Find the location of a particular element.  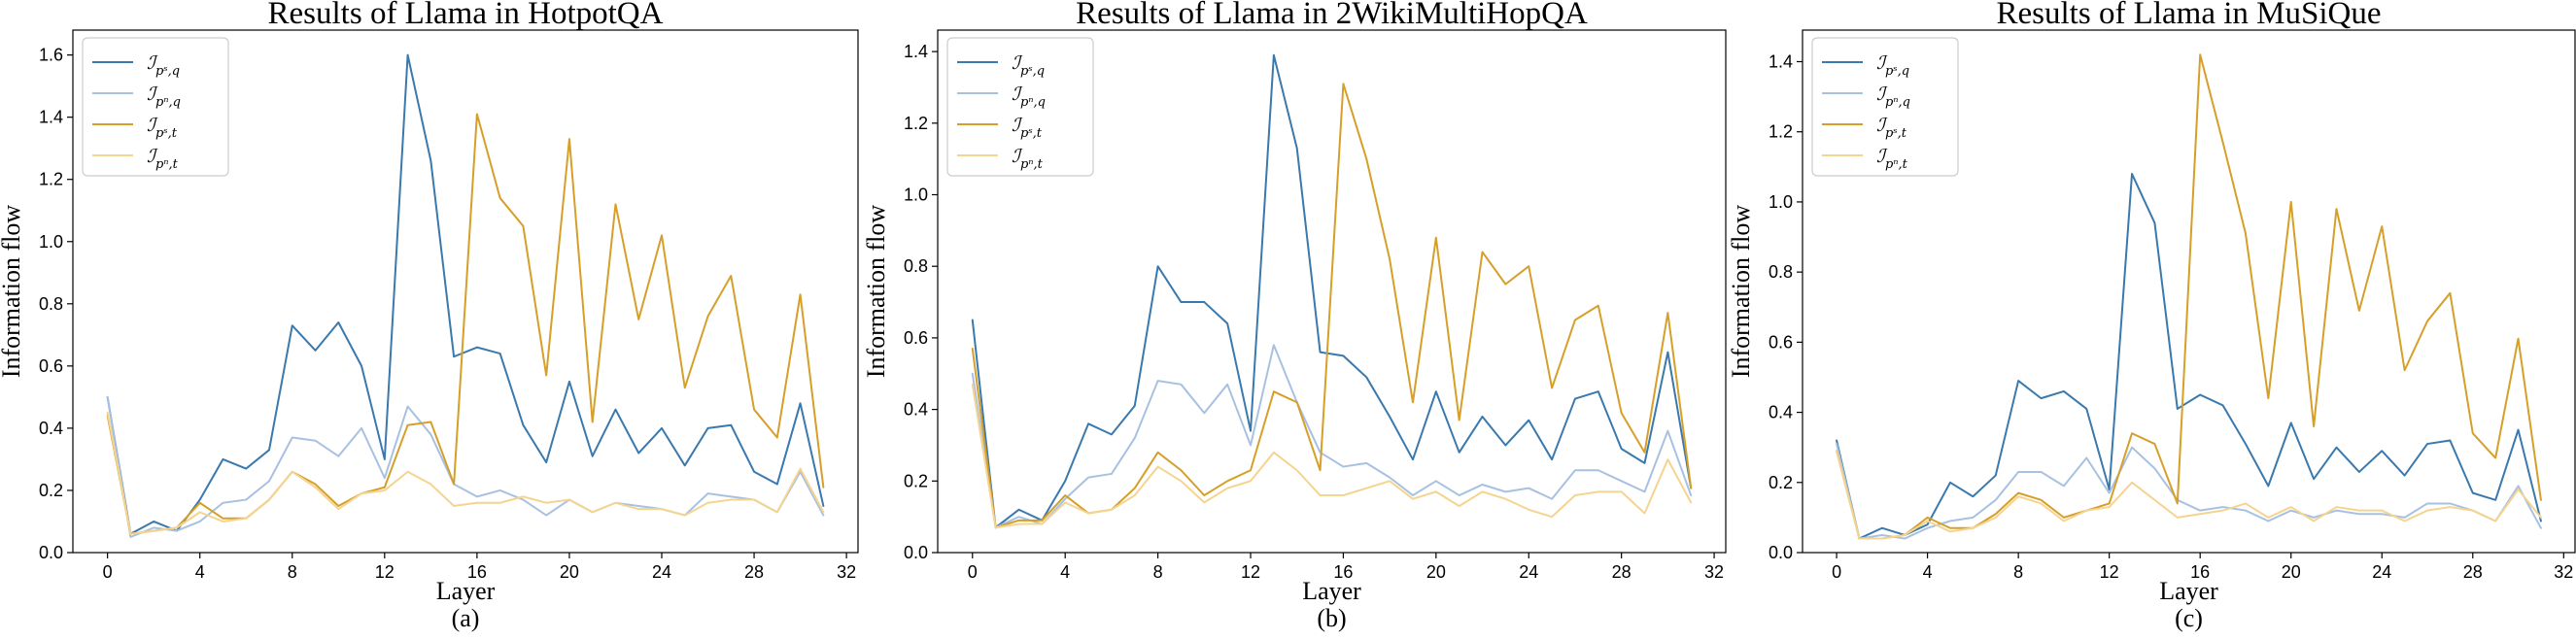

panel-caption: (b) is located at coordinates (1331, 618).